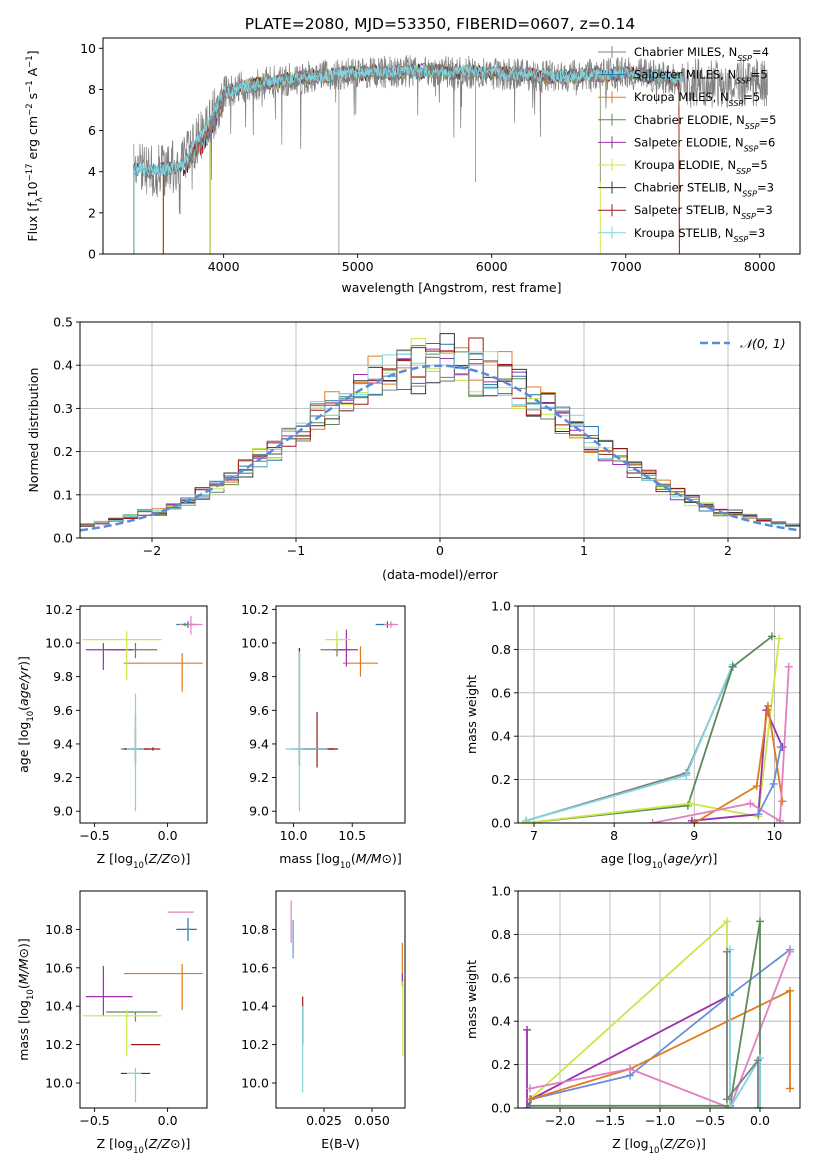 Image resolution: width=819 pixels, height=1170 pixels. What do you see at coordinates (59, 967) in the screenshot?
I see `y-tick-label: 10.6` at bounding box center [59, 967].